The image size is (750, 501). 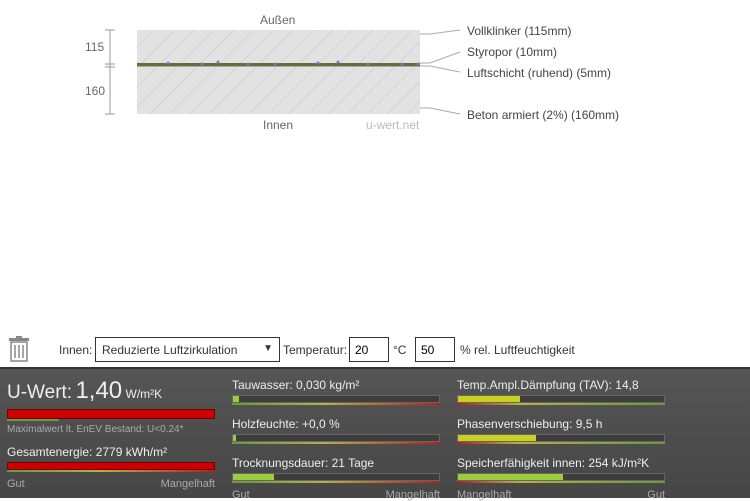 I want to click on energy-scale-gradient, so click(x=111, y=471).